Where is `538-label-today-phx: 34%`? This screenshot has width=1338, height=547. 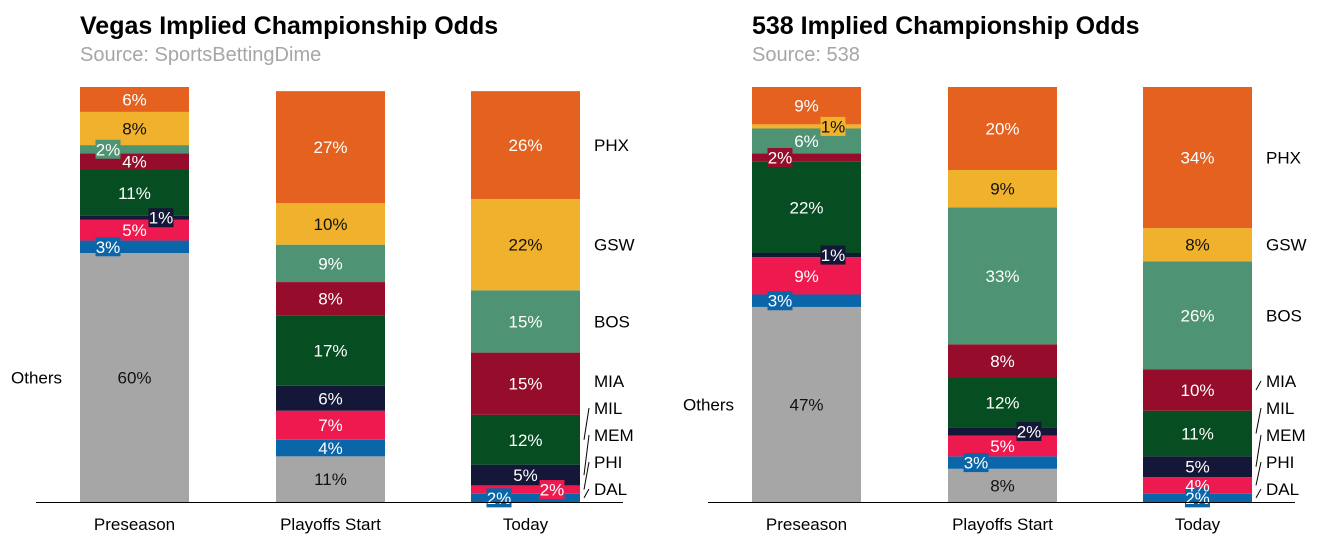
538-label-today-phx: 34% is located at coordinates (1197, 158).